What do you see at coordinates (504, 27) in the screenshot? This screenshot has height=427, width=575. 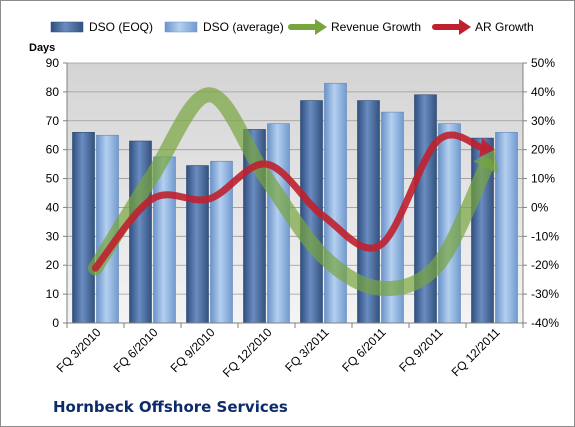 I see `legend-label: AR Growth` at bounding box center [504, 27].